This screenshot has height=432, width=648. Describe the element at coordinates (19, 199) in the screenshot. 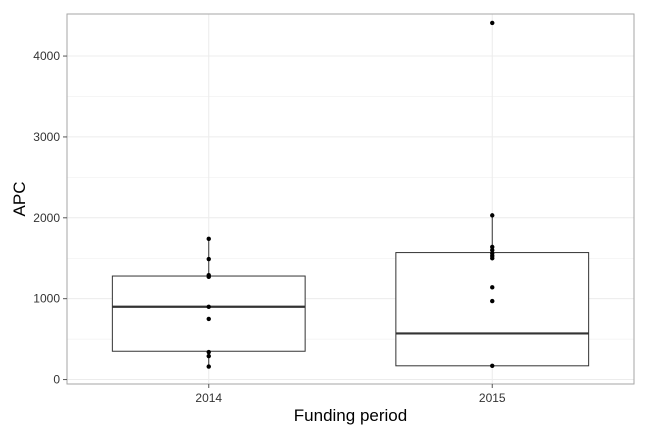

I see `y-axis-title: APC` at that location.